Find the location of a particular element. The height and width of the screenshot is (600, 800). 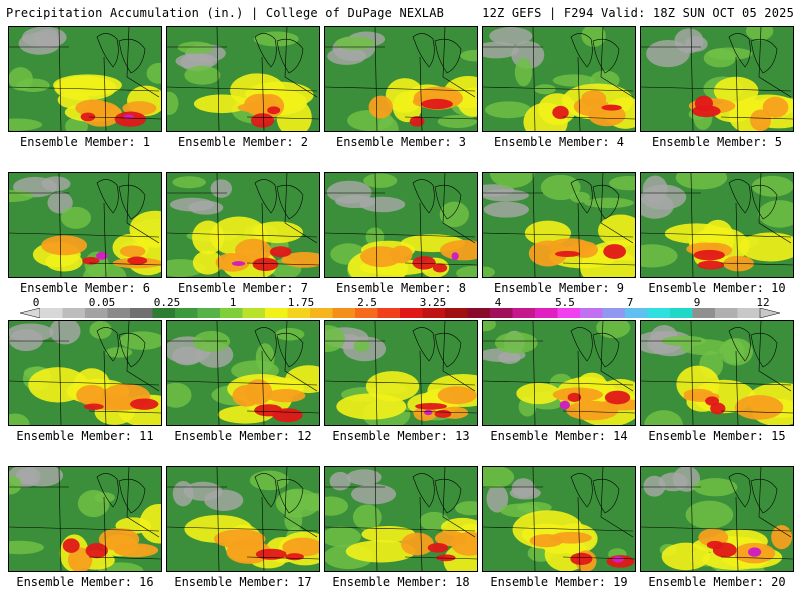

ensemble-member-label: Ensemble Member: 6 is located at coordinates (85, 288).